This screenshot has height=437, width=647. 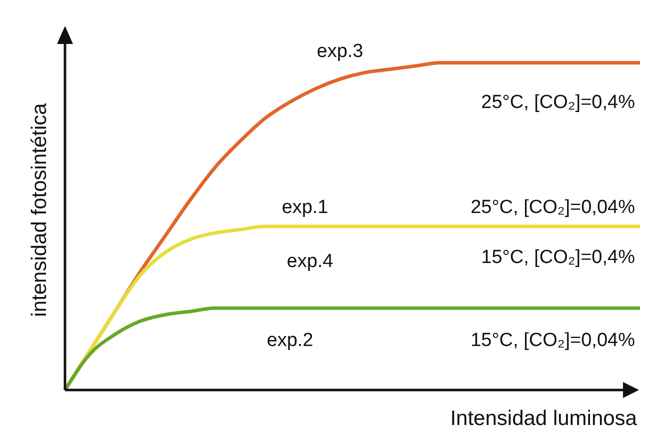 I want to click on x-axis-title: Intensidad luminosa, so click(x=544, y=418).